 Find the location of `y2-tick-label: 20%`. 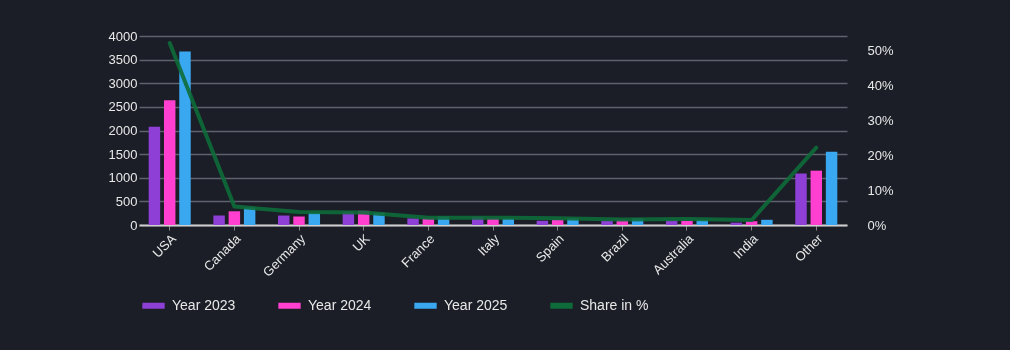

y2-tick-label: 20% is located at coordinates (880, 155).